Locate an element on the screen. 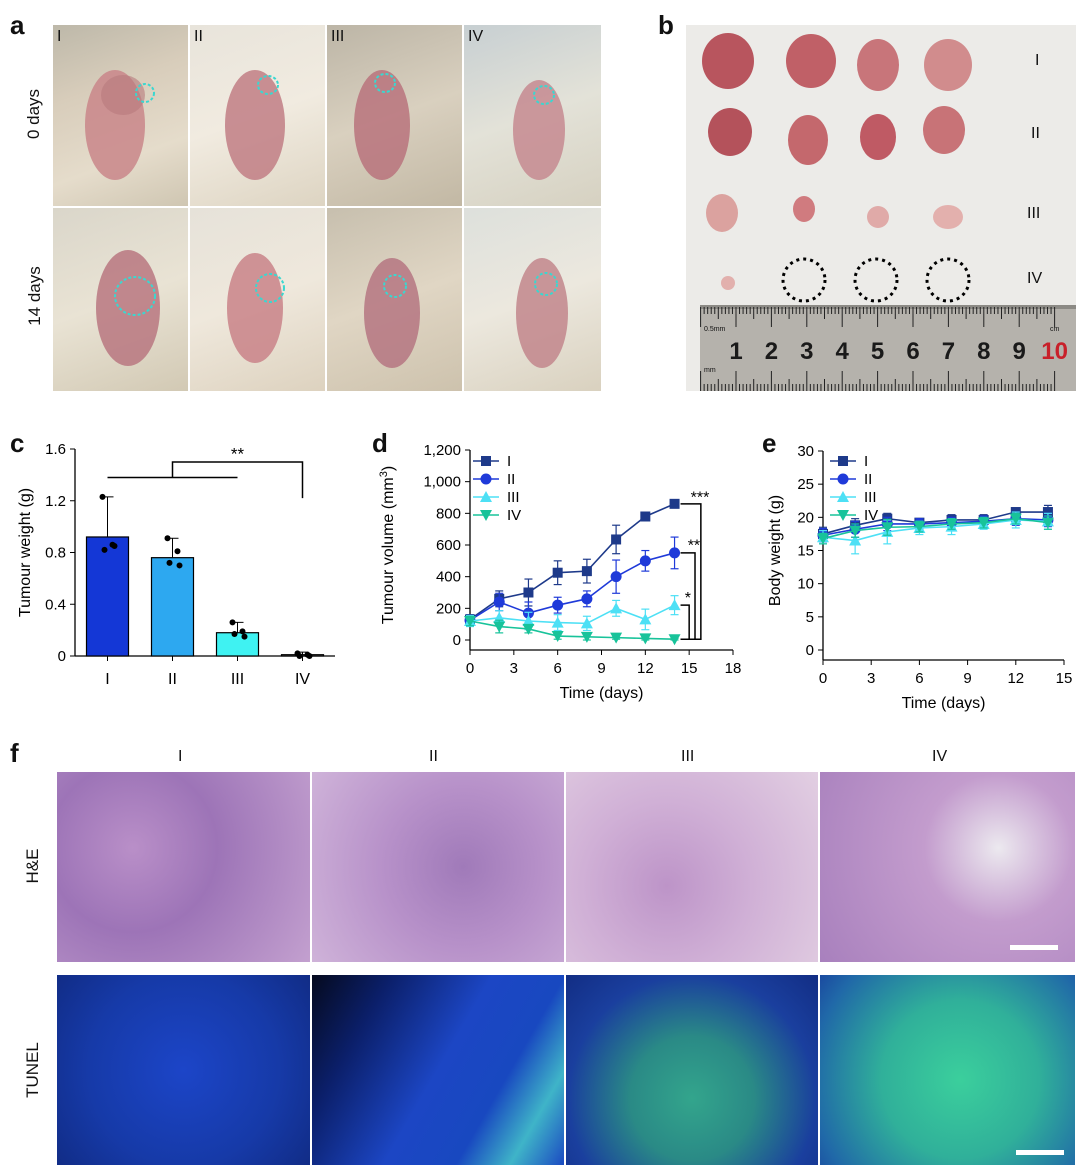  panel-letter-b: b is located at coordinates (666, 25).